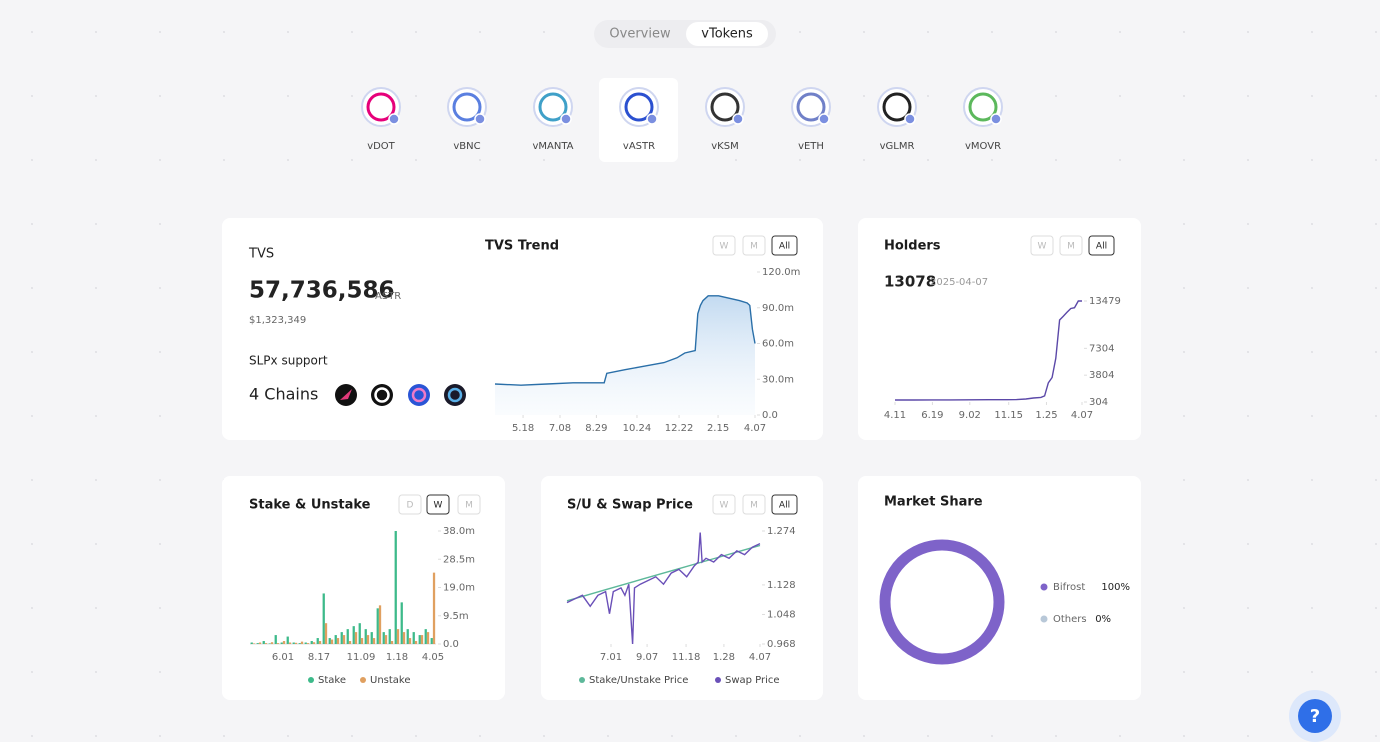  I want to click on x-tick-label: 11.09, so click(361, 657).